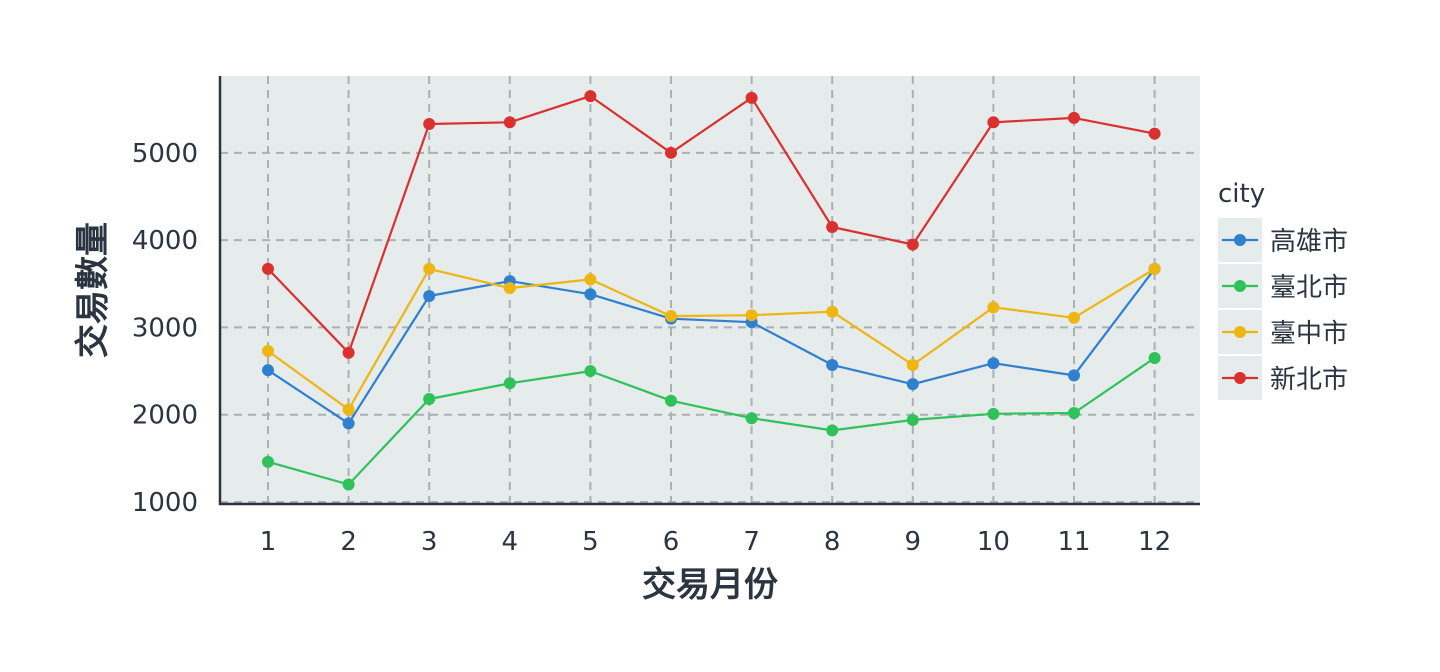 The image size is (1440, 672). Describe the element at coordinates (1241, 194) in the screenshot. I see `legend-title: city` at that location.